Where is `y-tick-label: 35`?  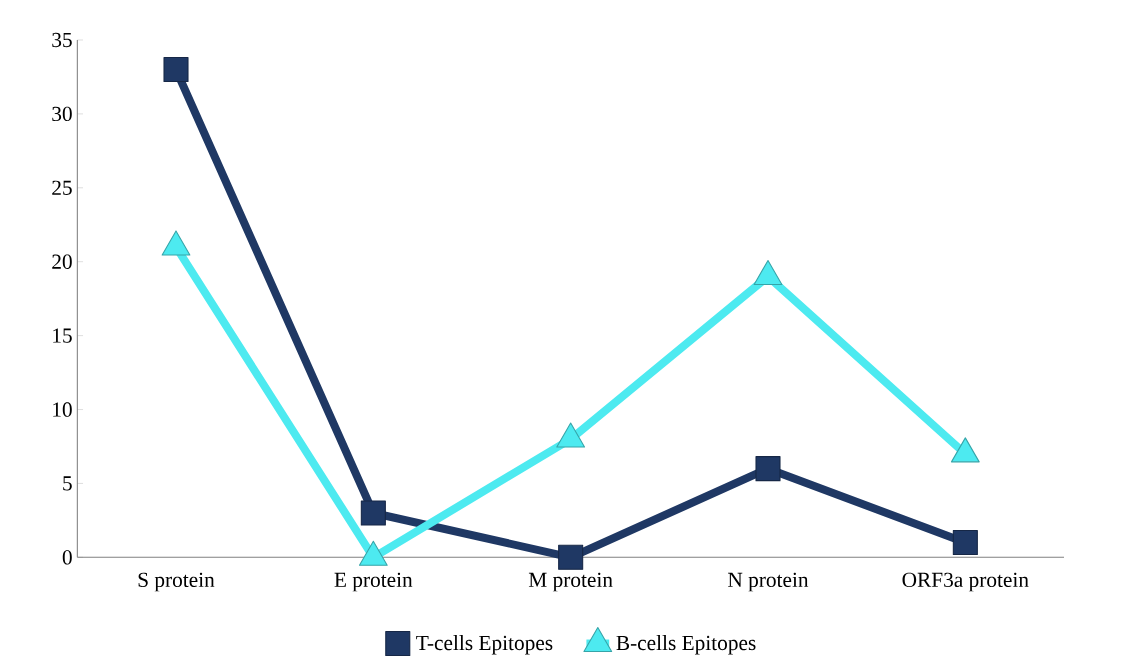 y-tick-label: 35 is located at coordinates (62, 40).